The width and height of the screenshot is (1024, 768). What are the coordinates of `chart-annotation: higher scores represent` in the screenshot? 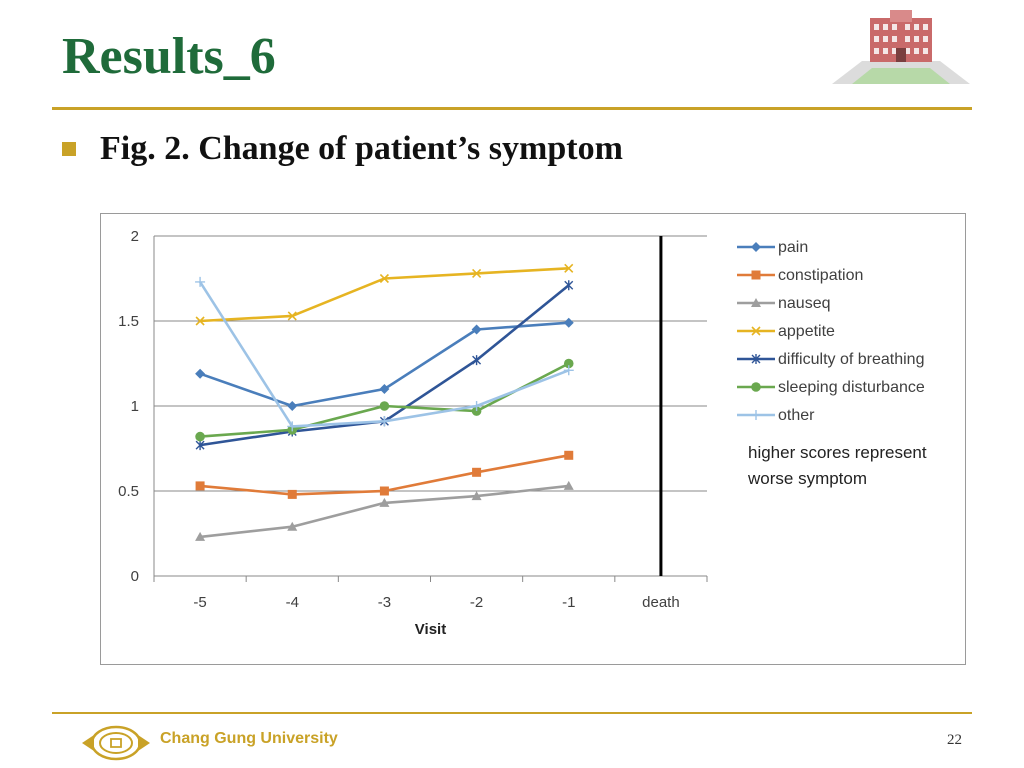 It's located at (837, 452).